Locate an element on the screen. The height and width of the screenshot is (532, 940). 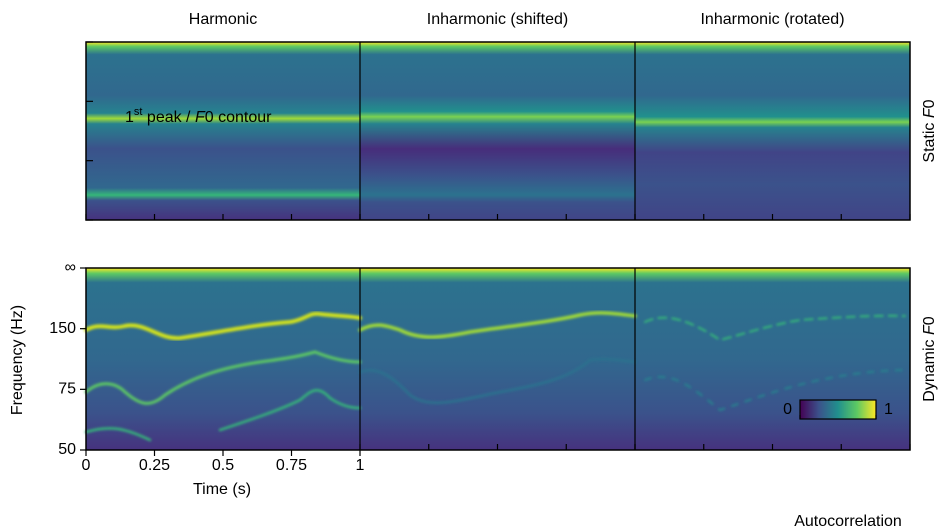
x-tick-label: 0.25 is located at coordinates (154, 465).